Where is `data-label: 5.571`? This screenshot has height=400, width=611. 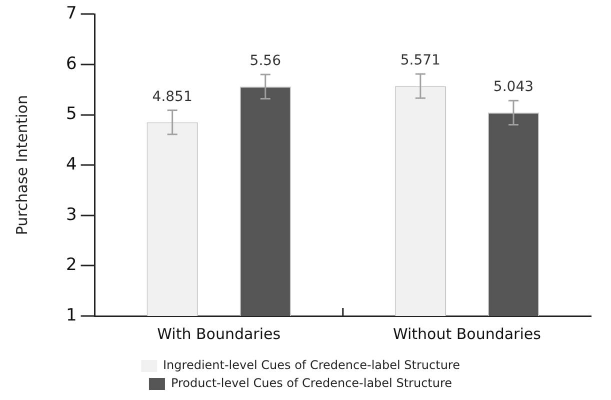 data-label: 5.571 is located at coordinates (420, 60).